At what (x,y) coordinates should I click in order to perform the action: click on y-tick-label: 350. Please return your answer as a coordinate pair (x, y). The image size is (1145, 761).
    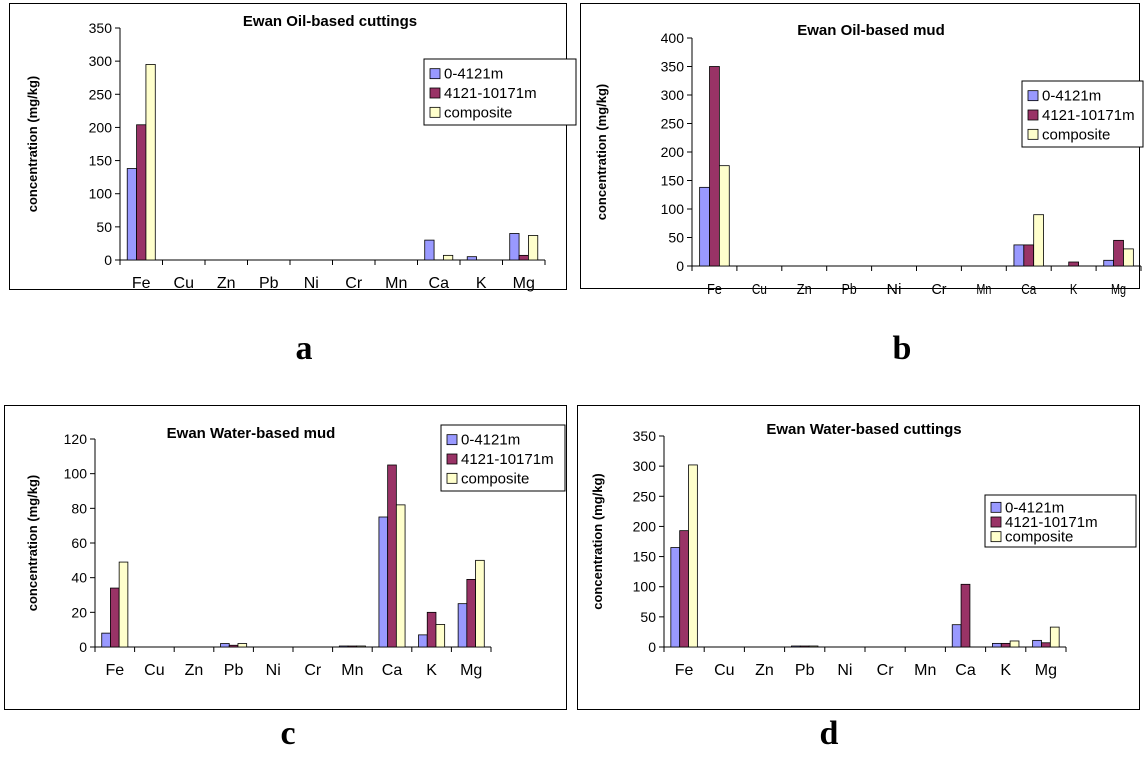
    Looking at the image, I should click on (101, 28).